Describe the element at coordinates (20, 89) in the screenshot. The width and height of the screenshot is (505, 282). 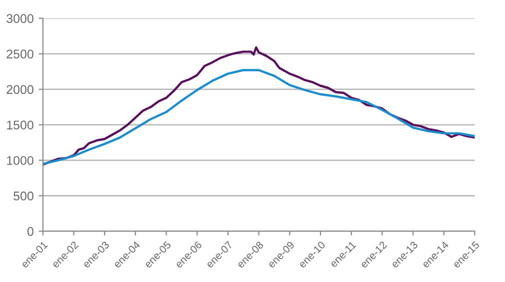
I see `y-tick-label: 2000` at that location.